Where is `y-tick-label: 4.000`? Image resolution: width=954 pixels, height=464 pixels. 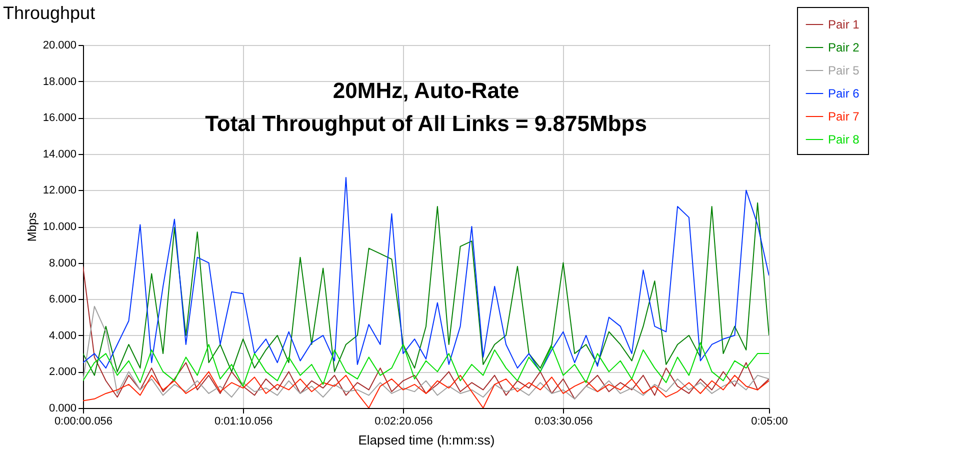 y-tick-label: 4.000 is located at coordinates (62, 336).